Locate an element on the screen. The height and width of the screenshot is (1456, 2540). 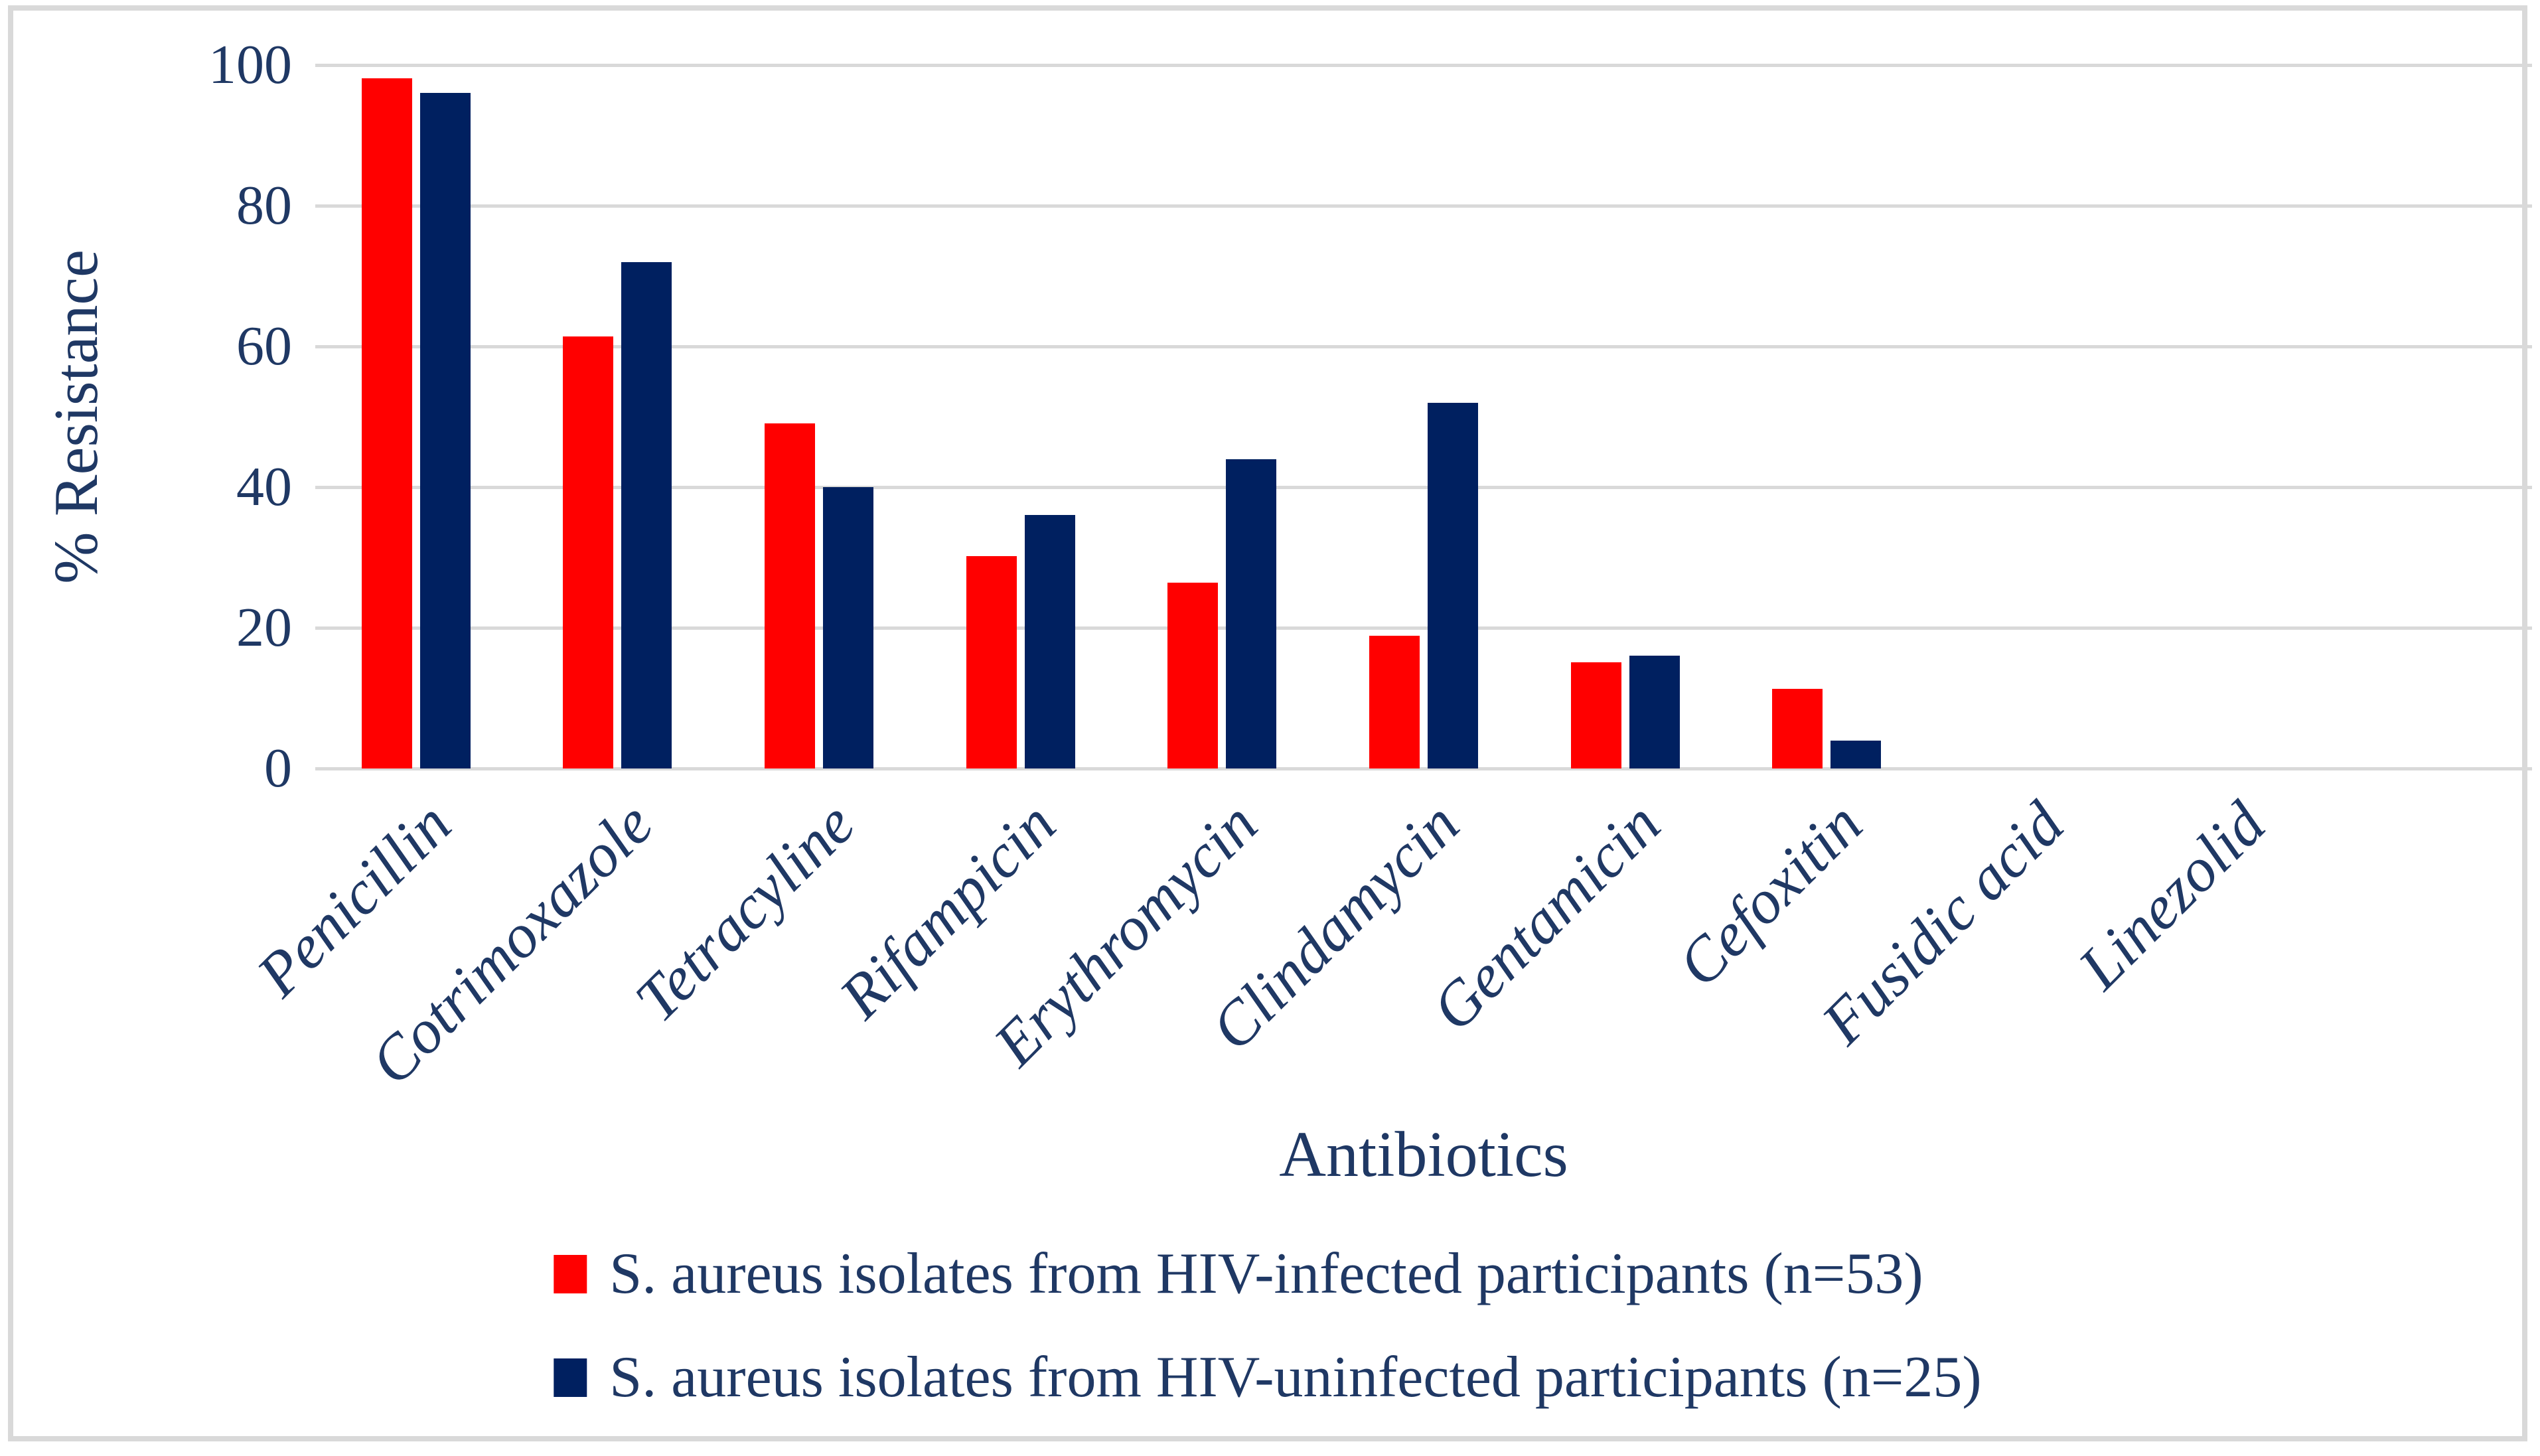
bar-red-cefoxitin is located at coordinates (1798, 728).